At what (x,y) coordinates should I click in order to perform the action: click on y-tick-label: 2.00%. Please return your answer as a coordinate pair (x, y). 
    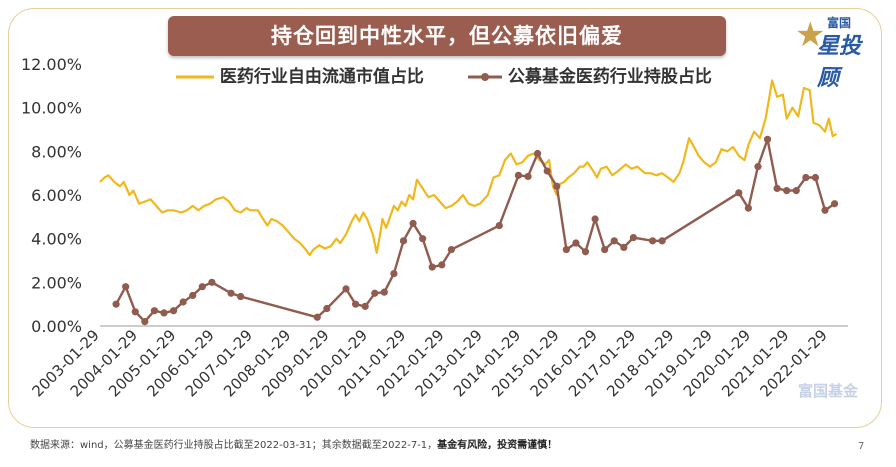
    Looking at the image, I should click on (56, 282).